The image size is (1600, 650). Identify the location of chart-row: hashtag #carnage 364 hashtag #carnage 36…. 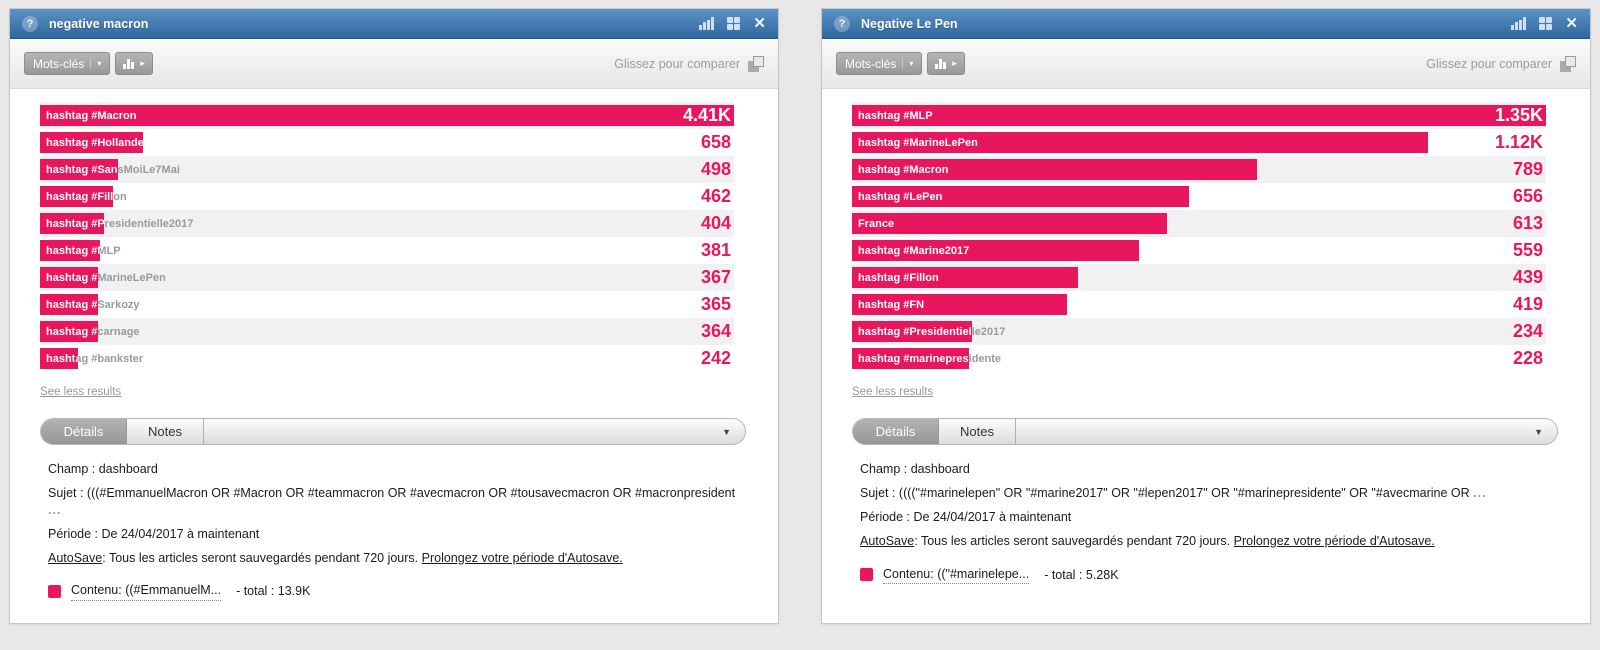
(387, 331).